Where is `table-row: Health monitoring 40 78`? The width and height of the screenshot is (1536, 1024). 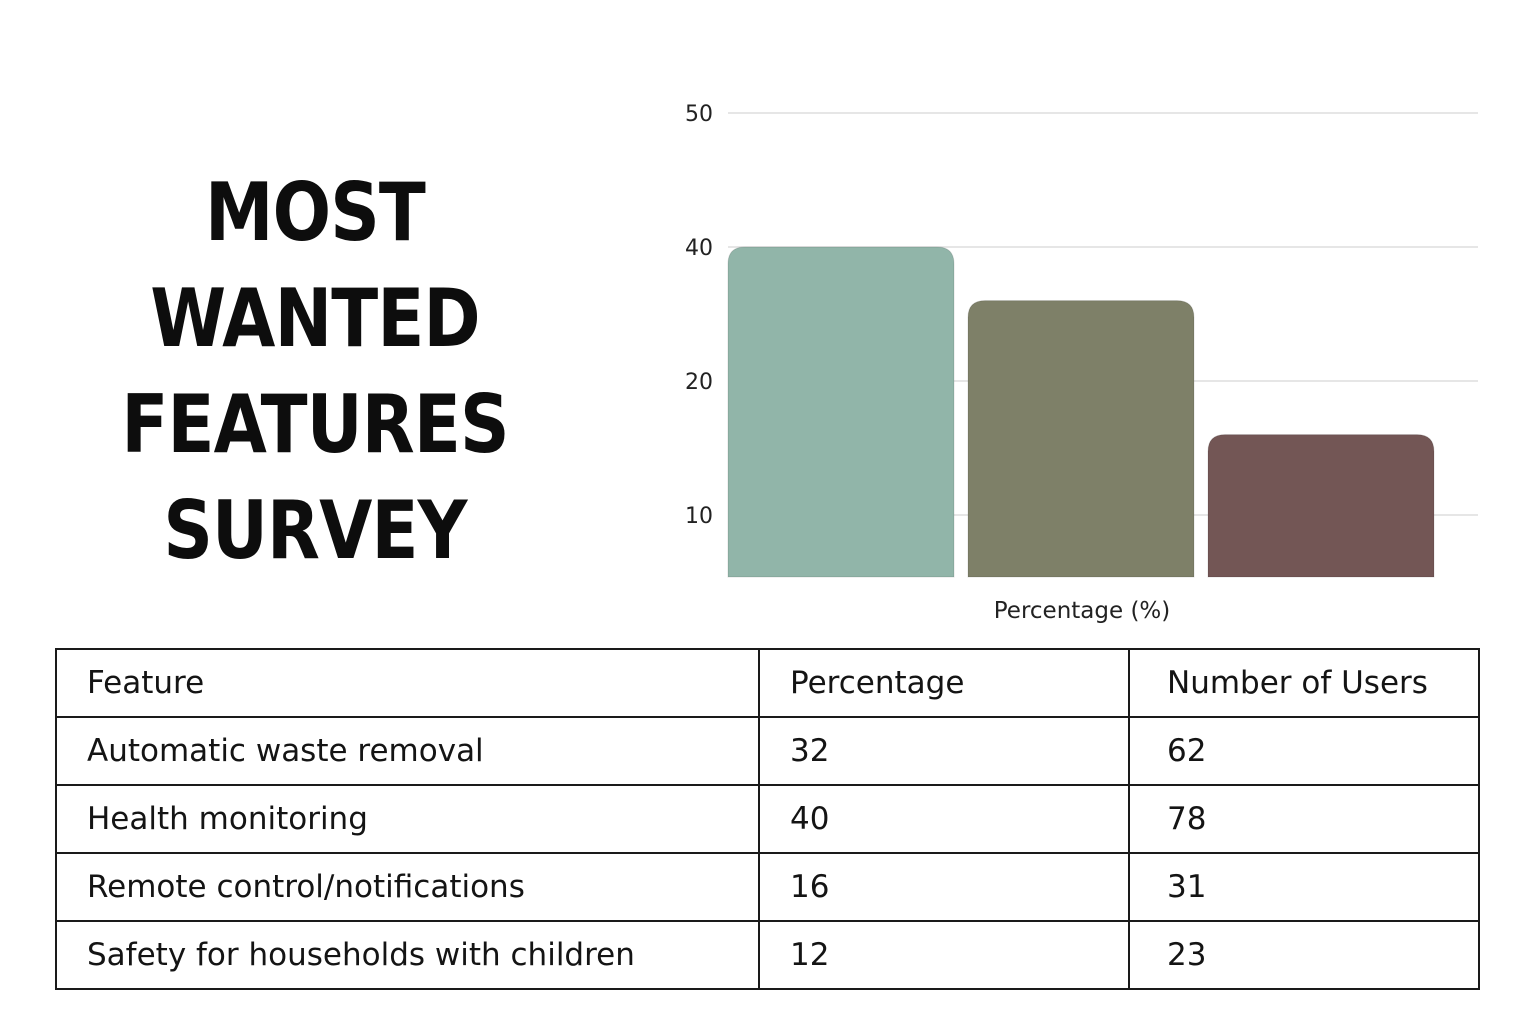
table-row: Health monitoring 40 78 is located at coordinates (767, 819).